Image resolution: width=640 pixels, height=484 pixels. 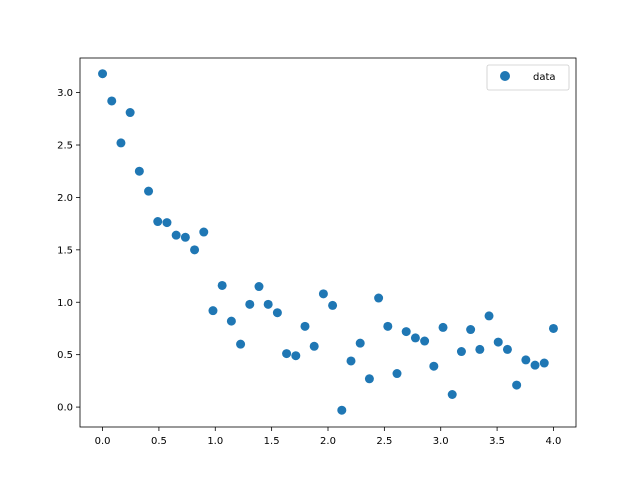 What do you see at coordinates (103, 441) in the screenshot?
I see `x-tick-label: 0.0` at bounding box center [103, 441].